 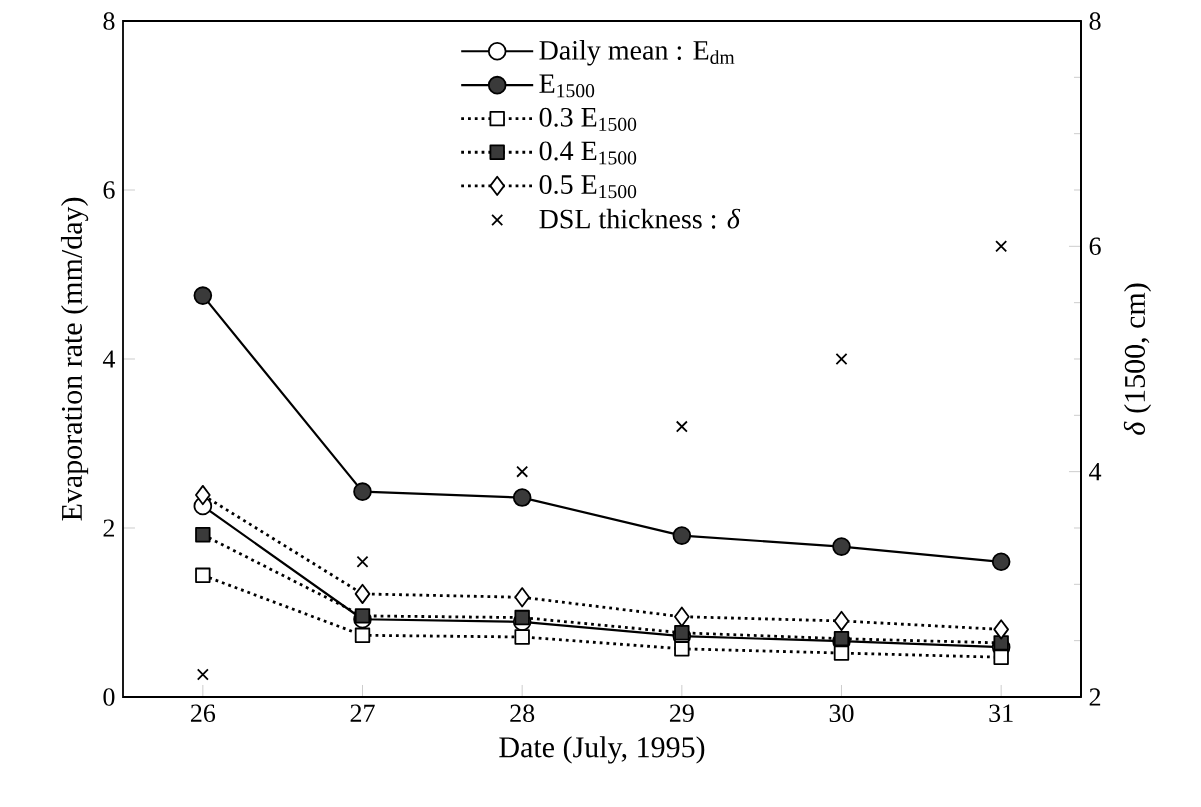 What do you see at coordinates (567, 86) in the screenshot?
I see `legend-label: E$_{1500}$` at bounding box center [567, 86].